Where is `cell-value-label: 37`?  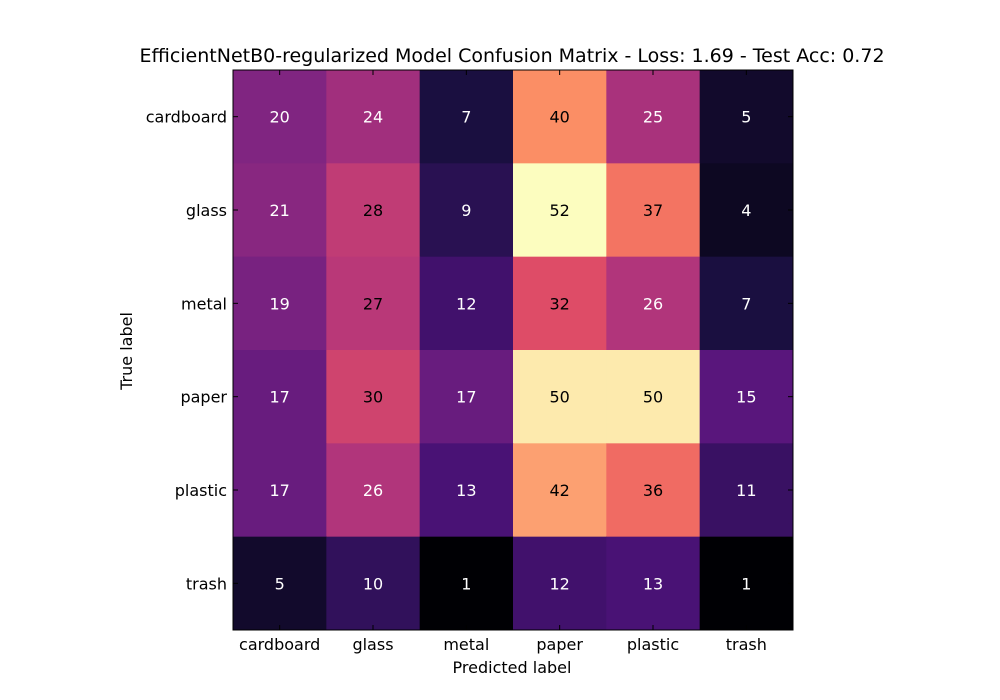 cell-value-label: 37 is located at coordinates (653, 210).